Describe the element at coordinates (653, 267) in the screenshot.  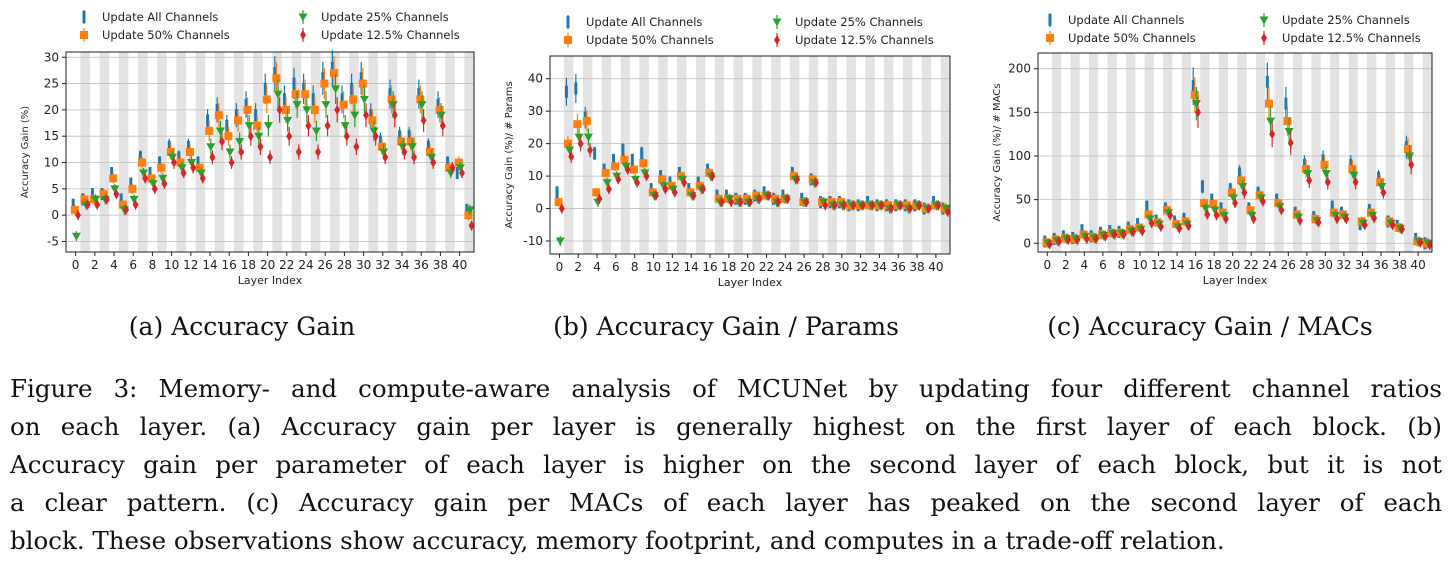
I see `x-tick-label: 10` at that location.